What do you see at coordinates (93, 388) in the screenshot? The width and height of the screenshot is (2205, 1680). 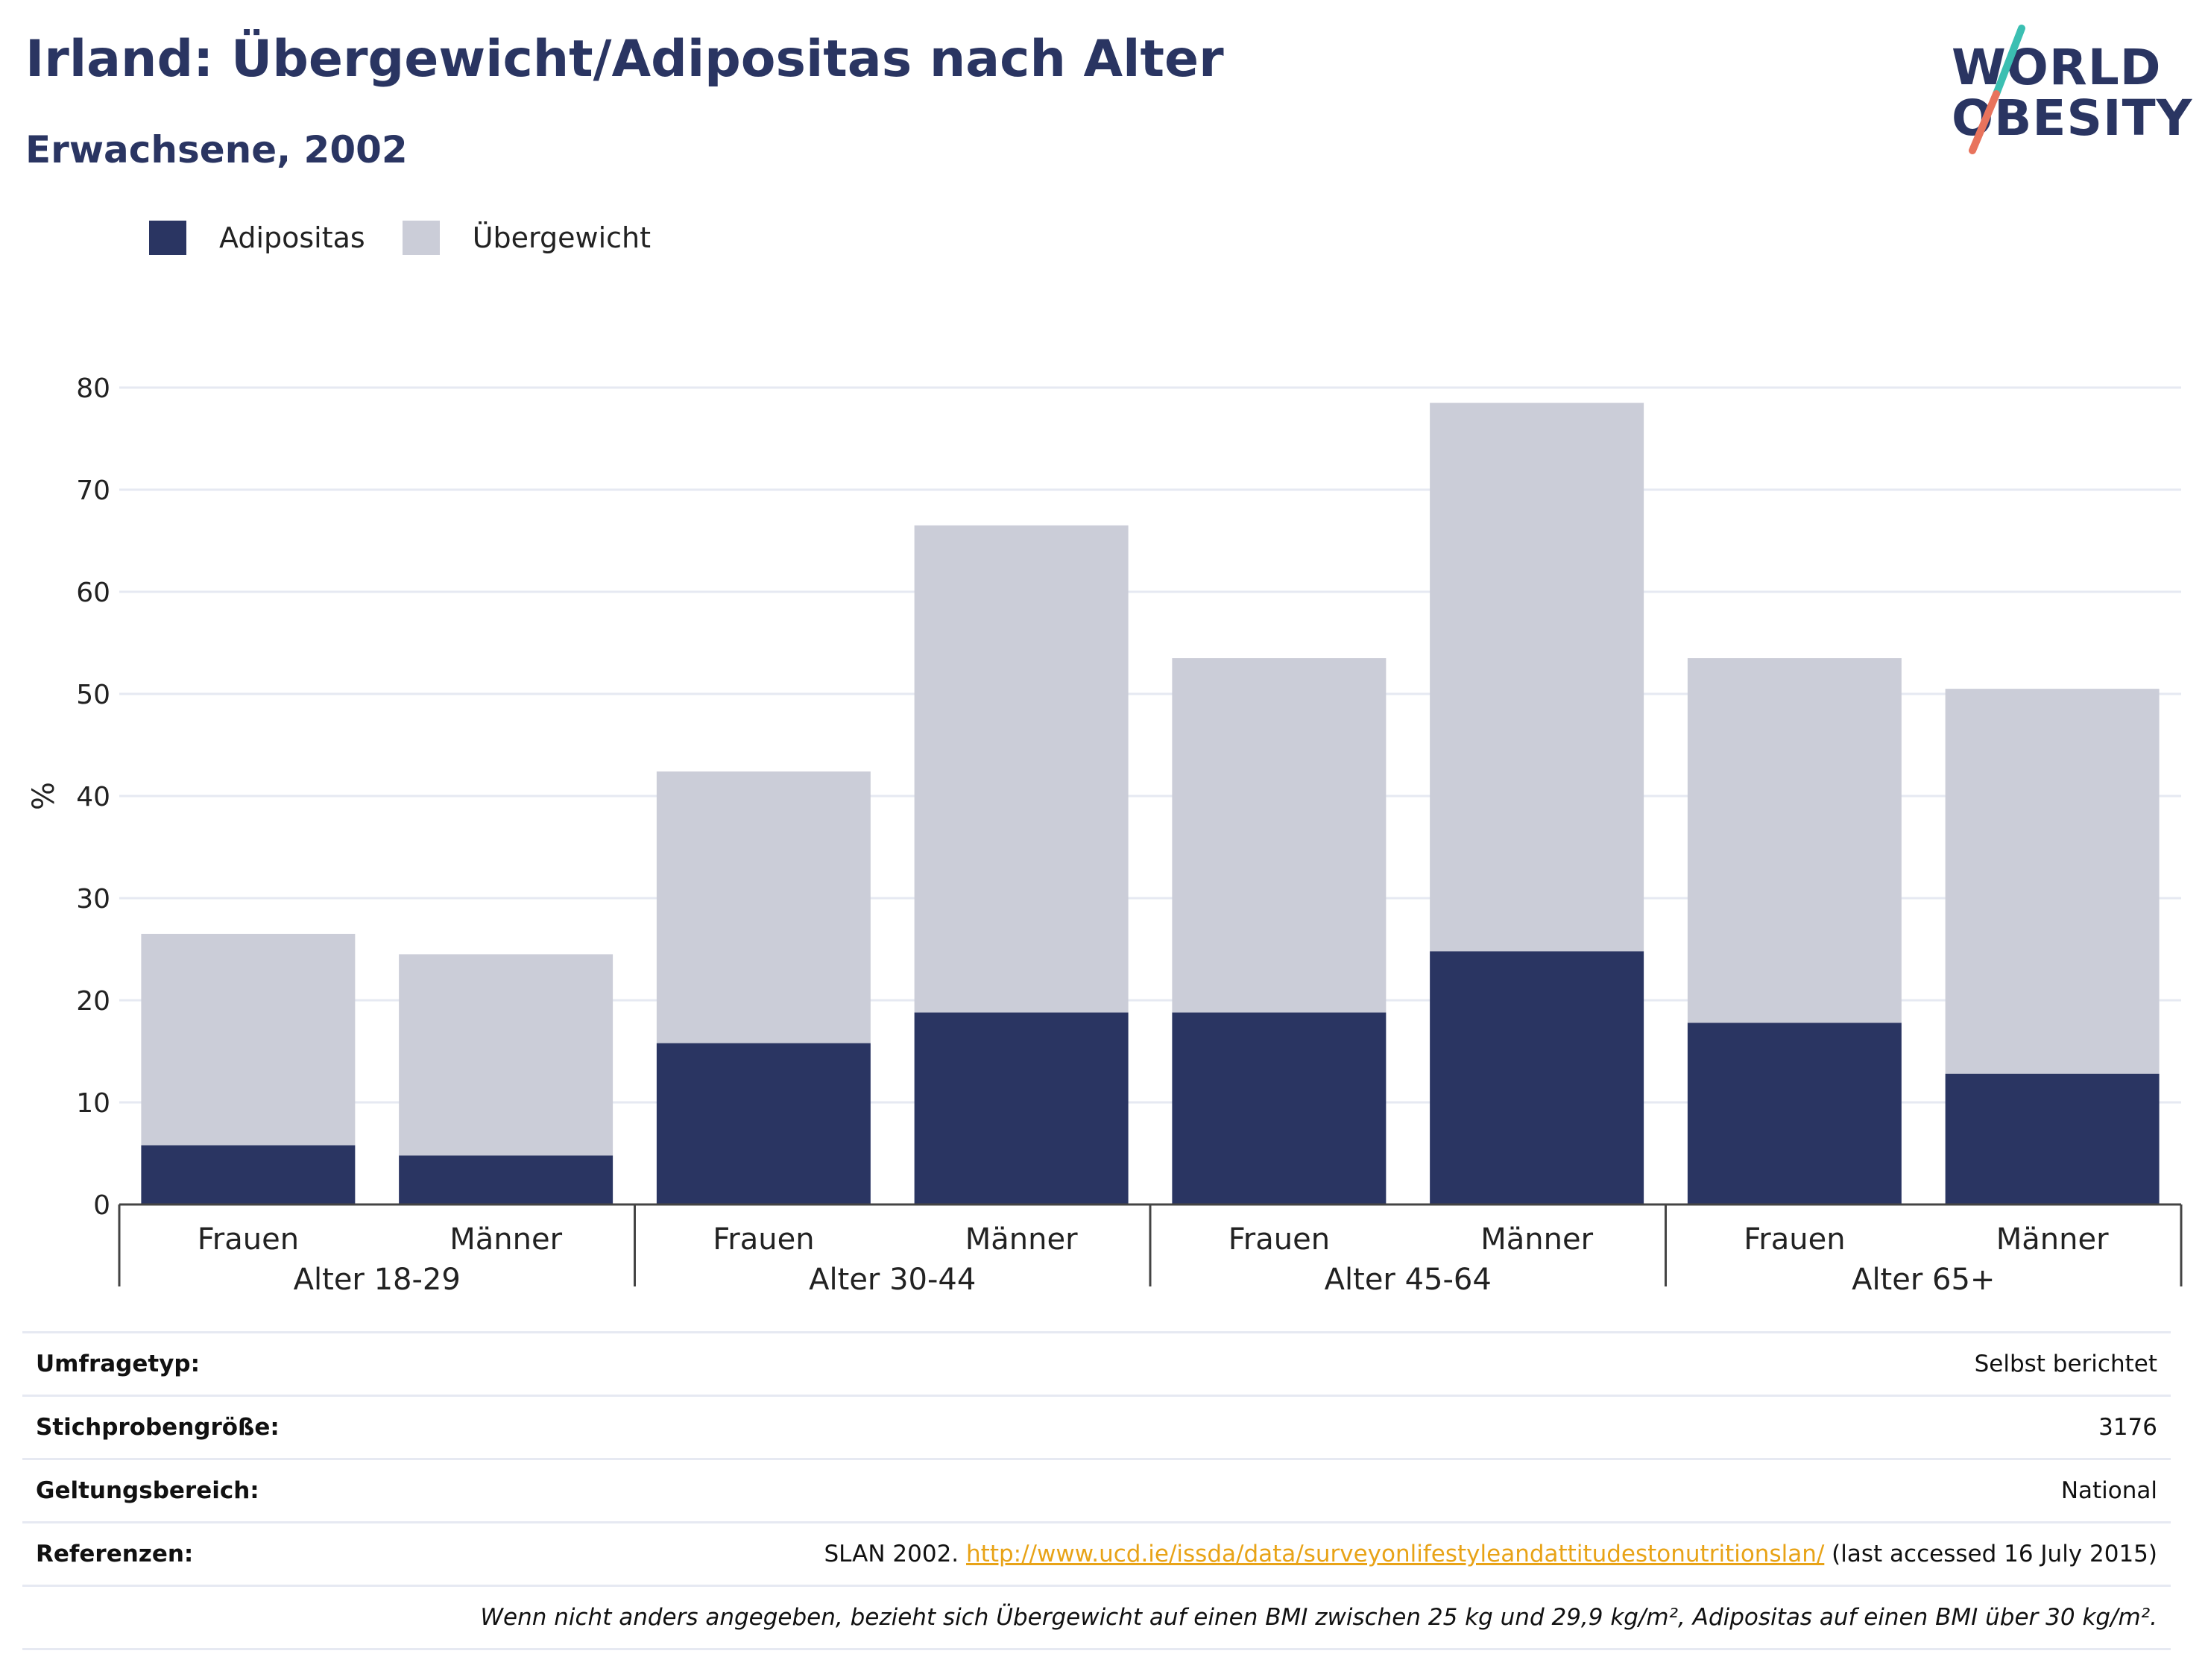 I see `y-tick-label: 80` at bounding box center [93, 388].